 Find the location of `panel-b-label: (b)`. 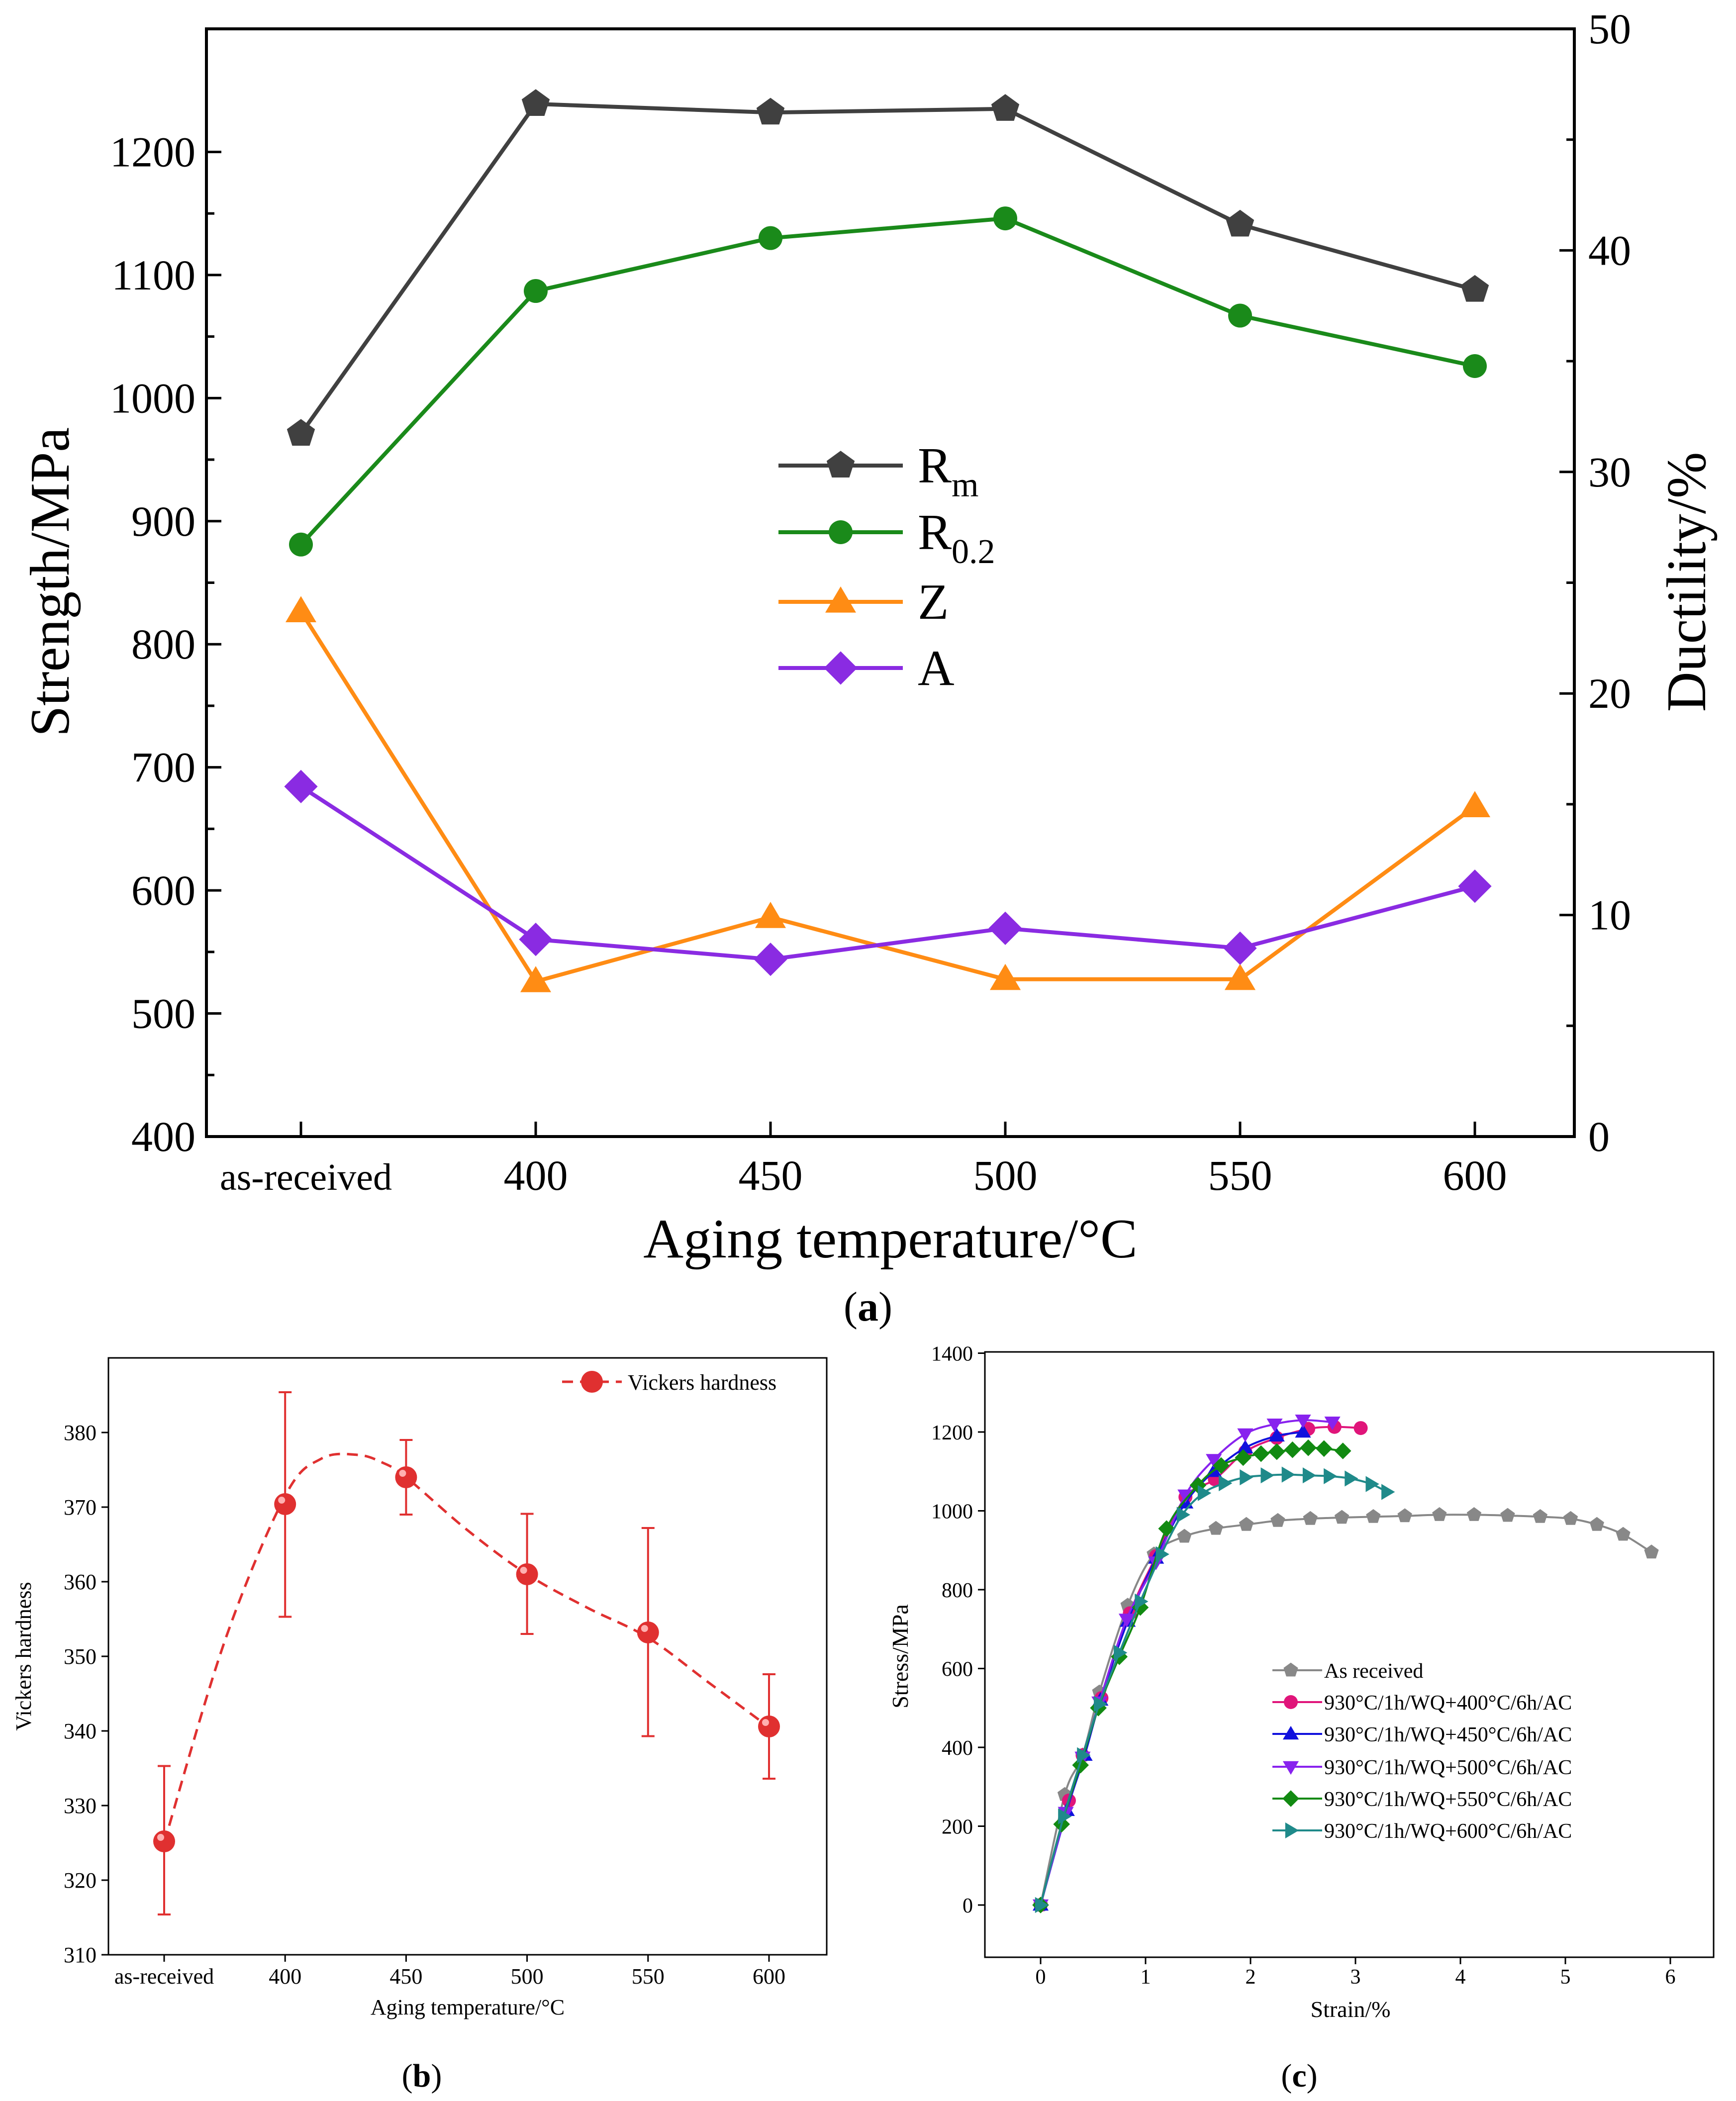

panel-b-label: (b) is located at coordinates (422, 2076).